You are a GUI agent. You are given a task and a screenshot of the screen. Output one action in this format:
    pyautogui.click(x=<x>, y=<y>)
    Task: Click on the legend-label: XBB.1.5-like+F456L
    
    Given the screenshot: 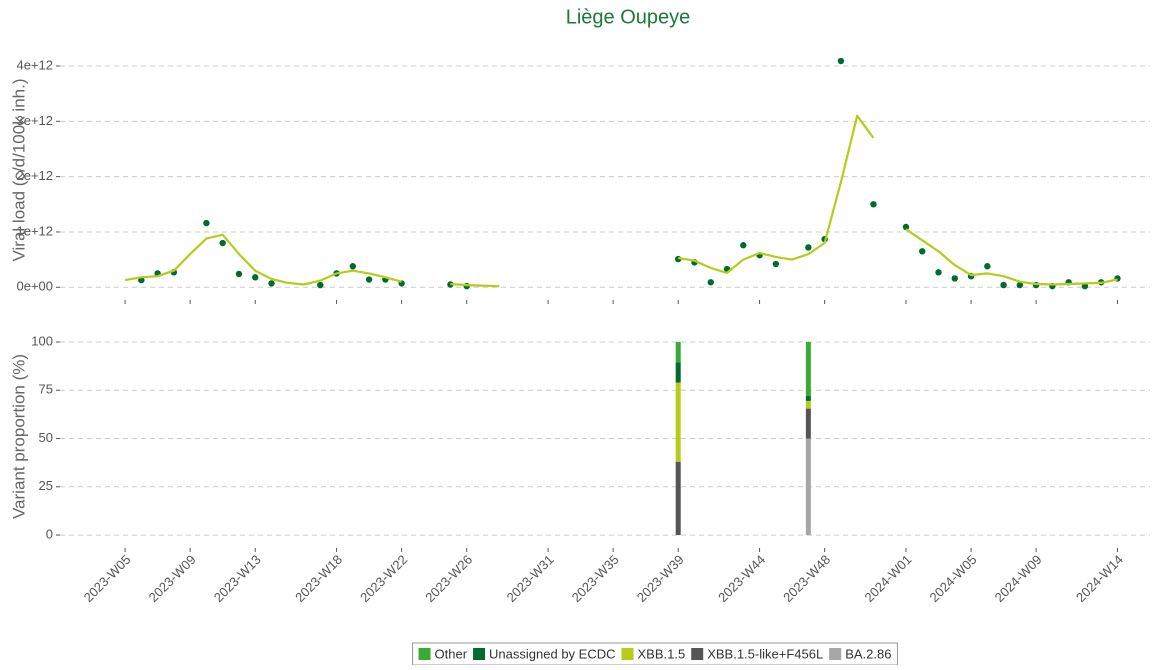 What is the action you would take?
    pyautogui.click(x=765, y=653)
    